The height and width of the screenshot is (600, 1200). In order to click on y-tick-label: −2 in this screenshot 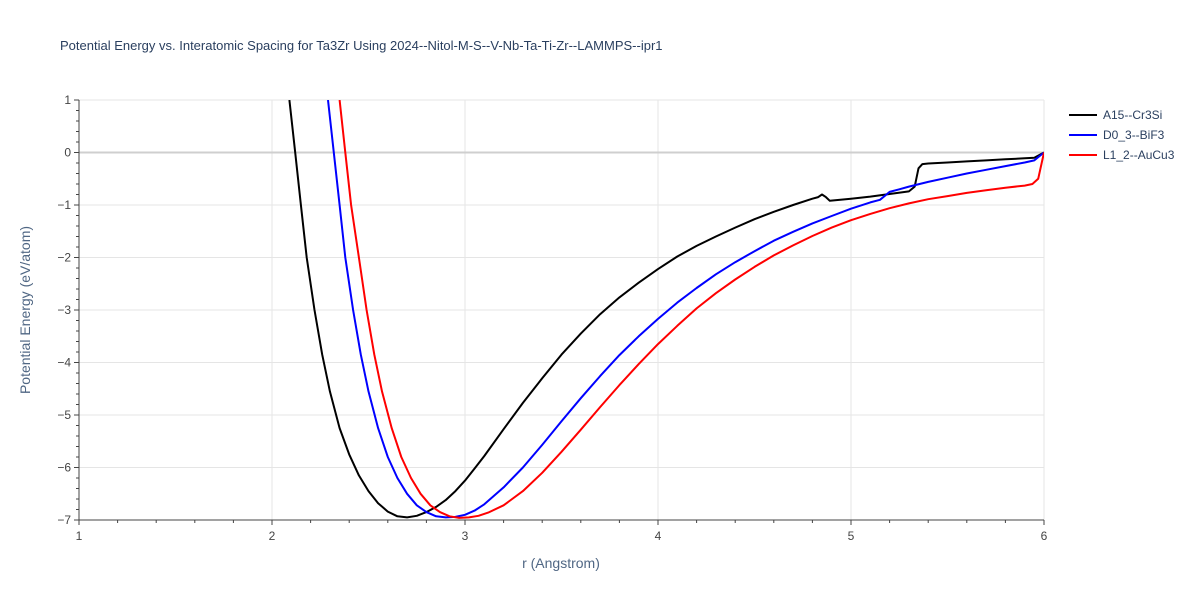, I will do `click(64, 258)`.